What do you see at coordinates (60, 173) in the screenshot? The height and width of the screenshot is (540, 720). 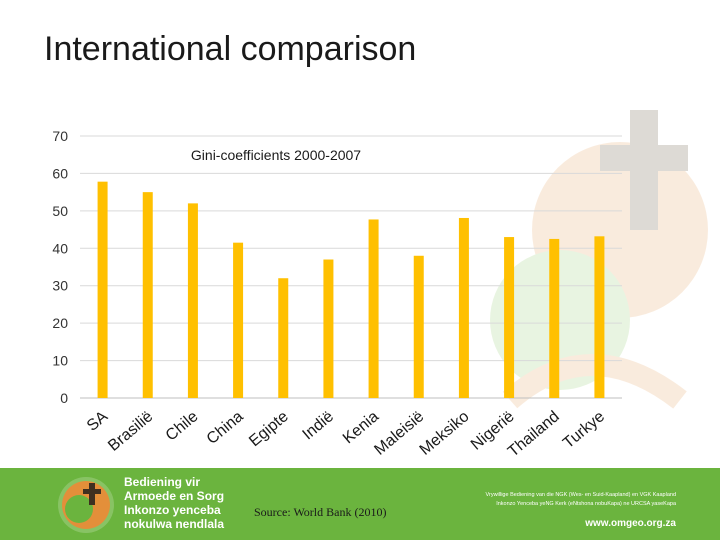 I see `y-tick-label: 60` at bounding box center [60, 173].